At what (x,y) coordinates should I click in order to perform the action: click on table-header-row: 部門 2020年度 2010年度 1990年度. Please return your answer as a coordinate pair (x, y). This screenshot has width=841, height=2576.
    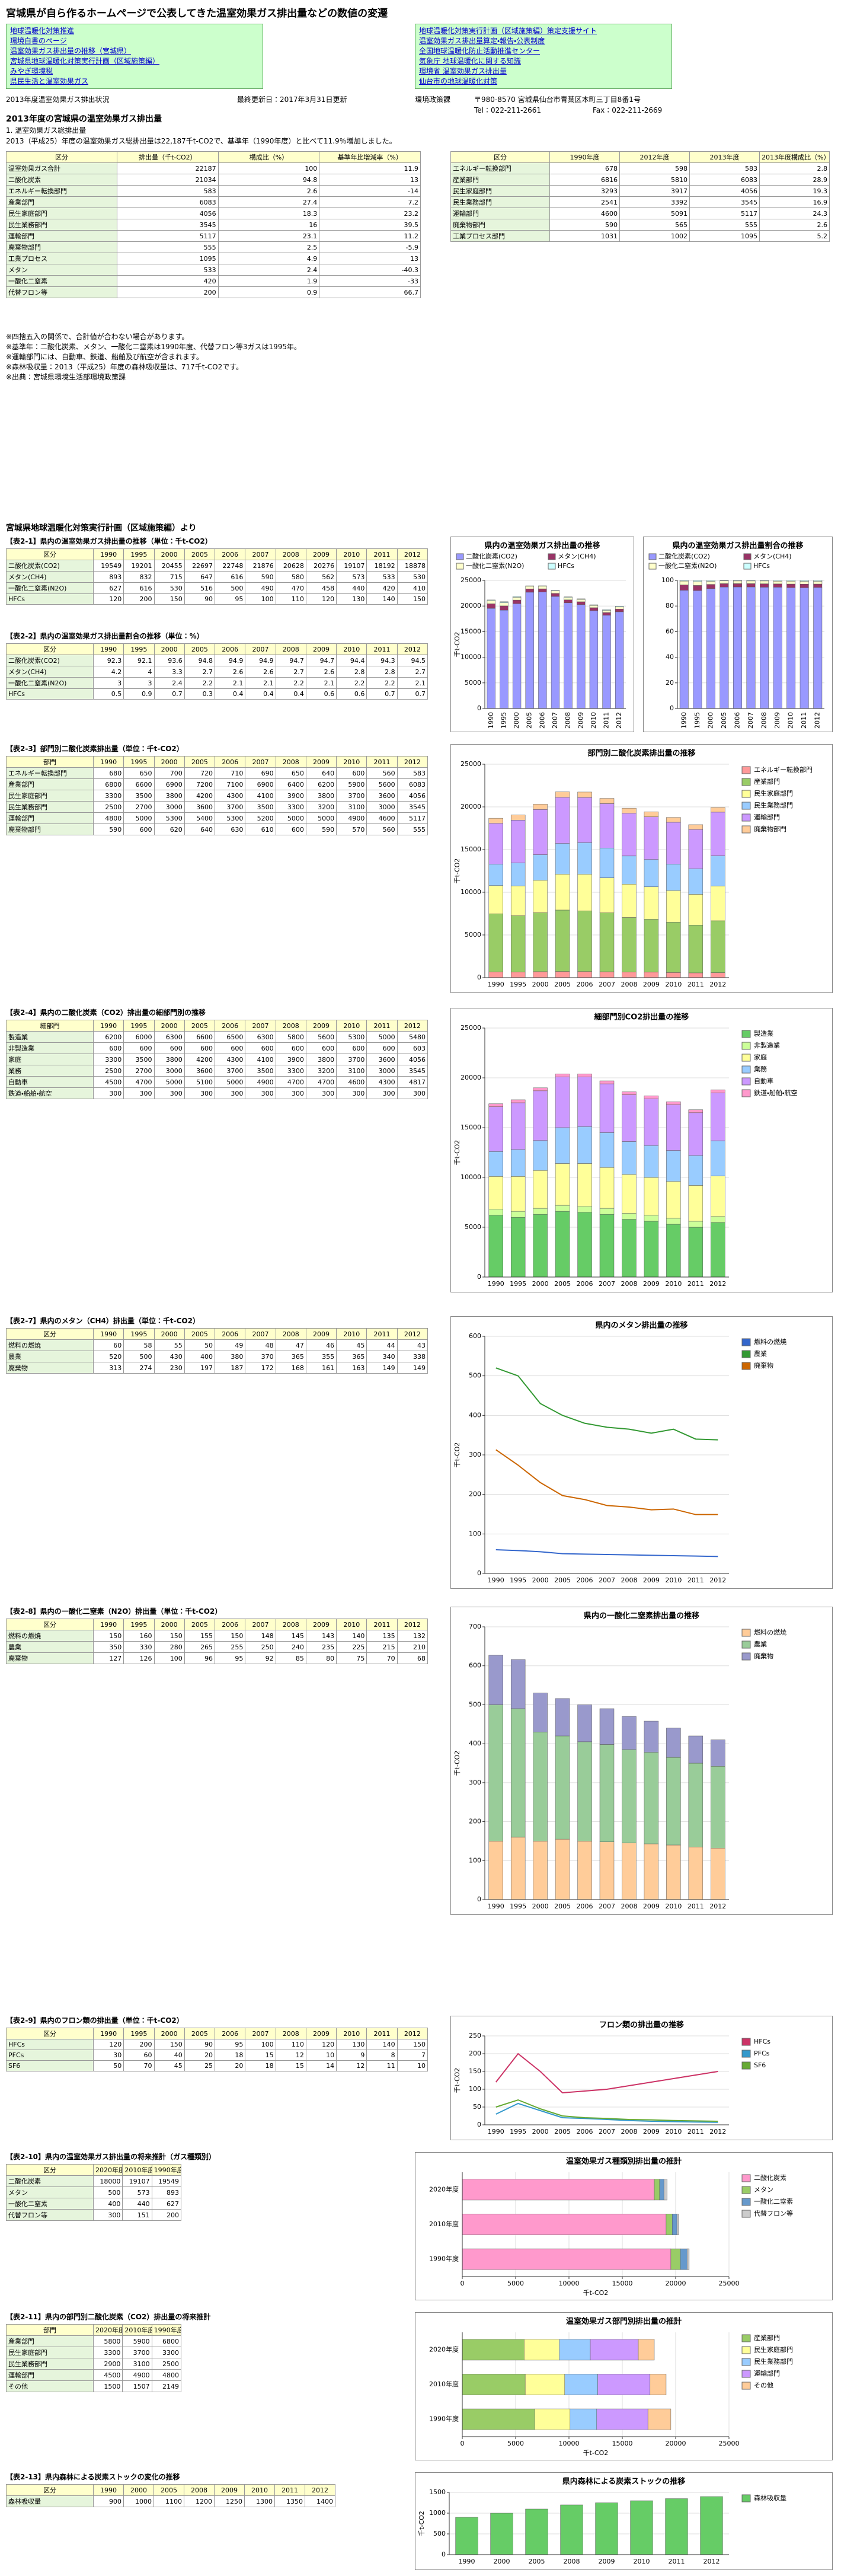
    Looking at the image, I should click on (94, 2330).